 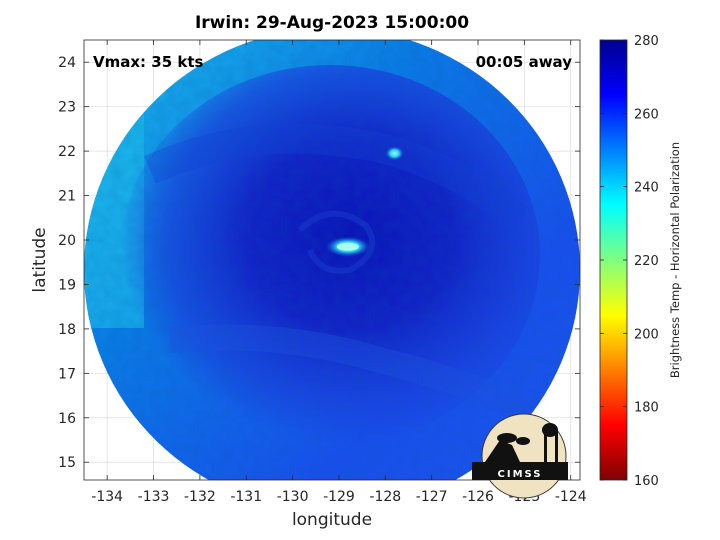 What do you see at coordinates (646, 481) in the screenshot?
I see `colorbar-tick-label: 160` at bounding box center [646, 481].